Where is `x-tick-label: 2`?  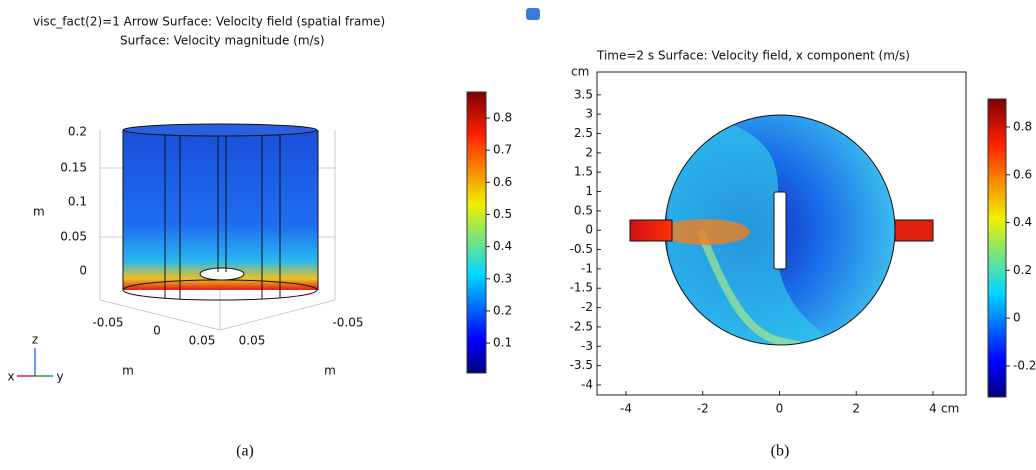 x-tick-label: 2 is located at coordinates (856, 409).